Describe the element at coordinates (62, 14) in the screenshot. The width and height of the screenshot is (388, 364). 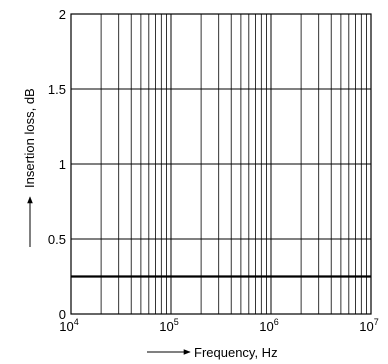
I see `y-tick-label: 2` at that location.